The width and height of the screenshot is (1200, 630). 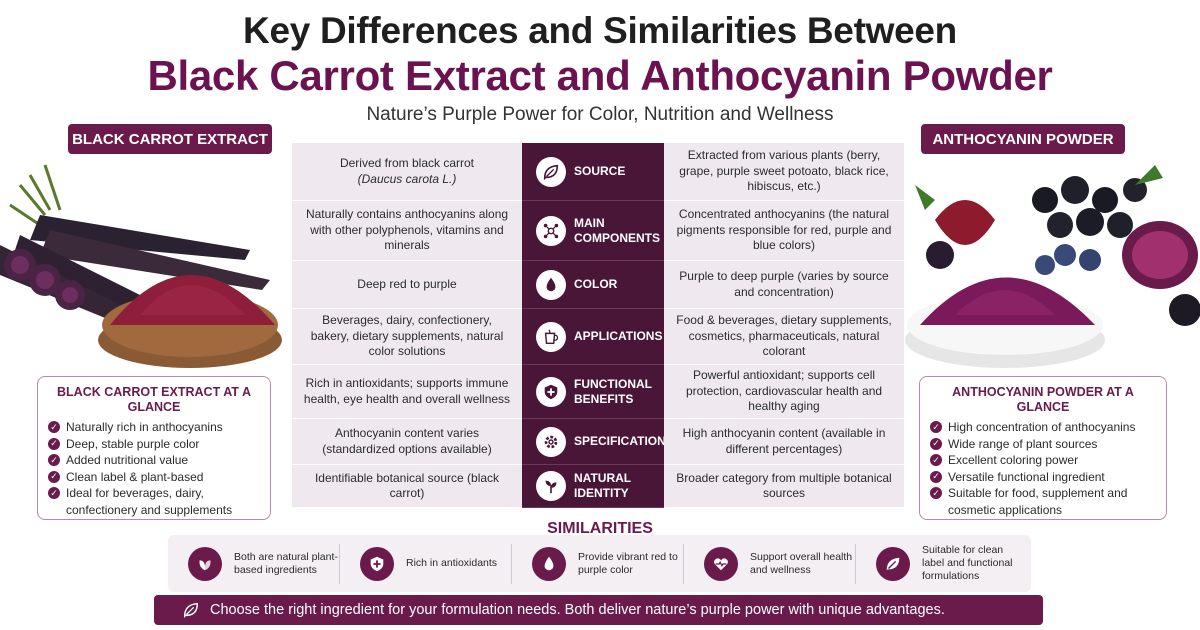 I want to click on color-left-cell: Deep red to purple, so click(x=407, y=285).